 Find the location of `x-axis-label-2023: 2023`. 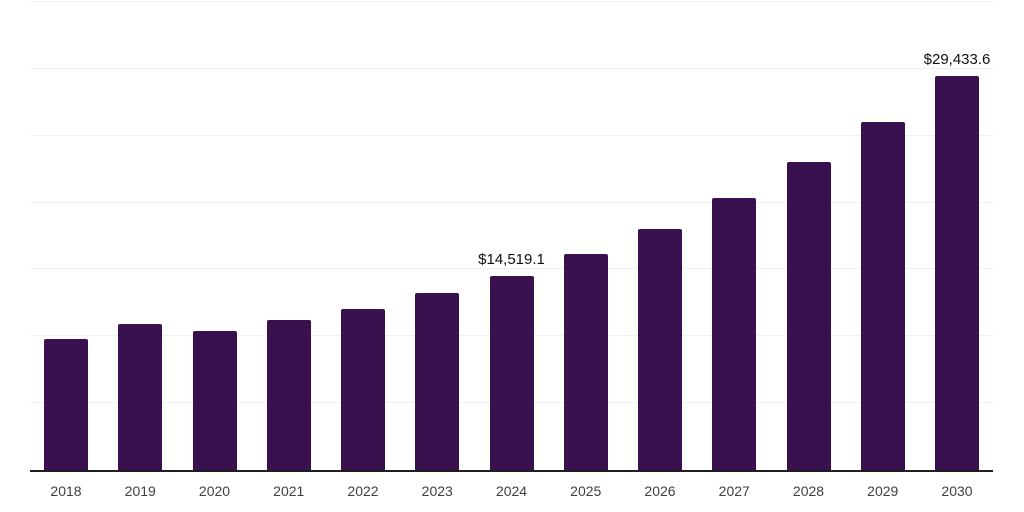

x-axis-label-2023: 2023 is located at coordinates (437, 491).